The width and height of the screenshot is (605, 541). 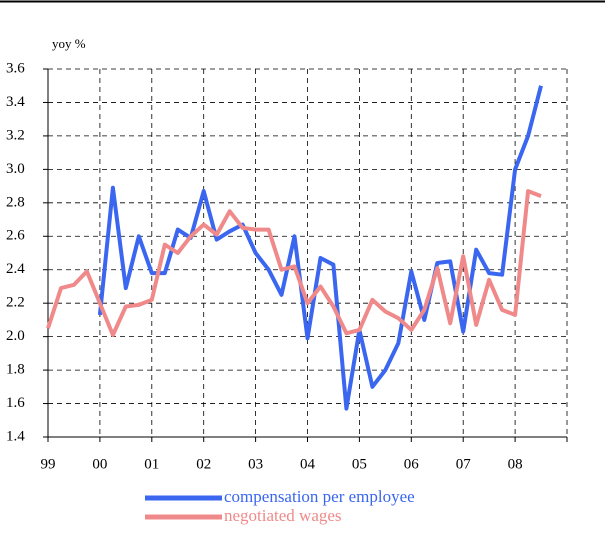 What do you see at coordinates (255, 464) in the screenshot?
I see `x-tick-label: 03` at bounding box center [255, 464].